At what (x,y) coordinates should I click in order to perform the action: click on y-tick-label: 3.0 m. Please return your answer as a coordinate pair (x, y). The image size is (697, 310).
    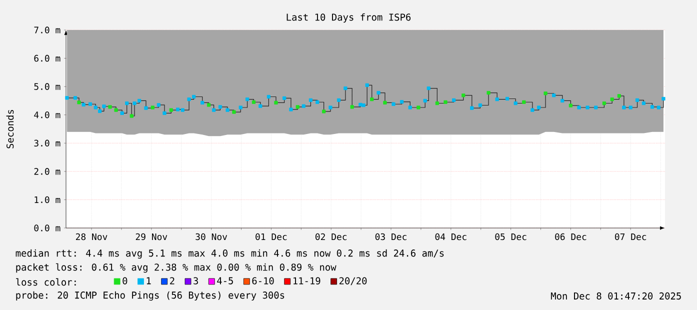
    Looking at the image, I should click on (47, 143).